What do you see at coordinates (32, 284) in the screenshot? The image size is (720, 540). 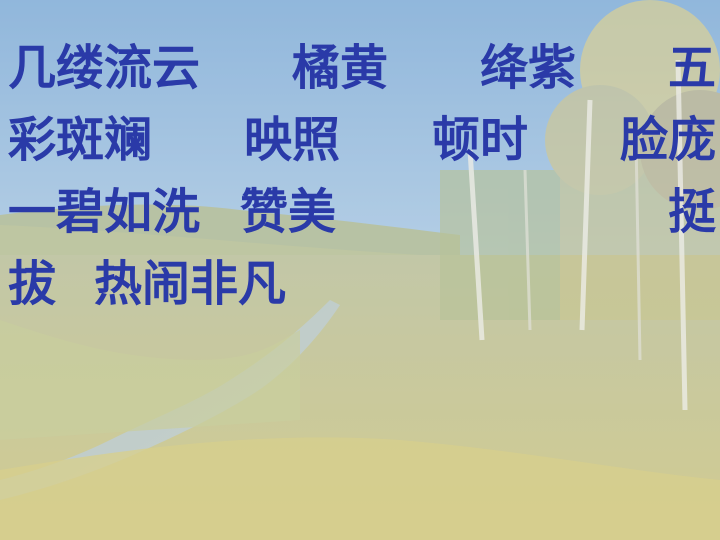 I see `word: 拔` at bounding box center [32, 284].